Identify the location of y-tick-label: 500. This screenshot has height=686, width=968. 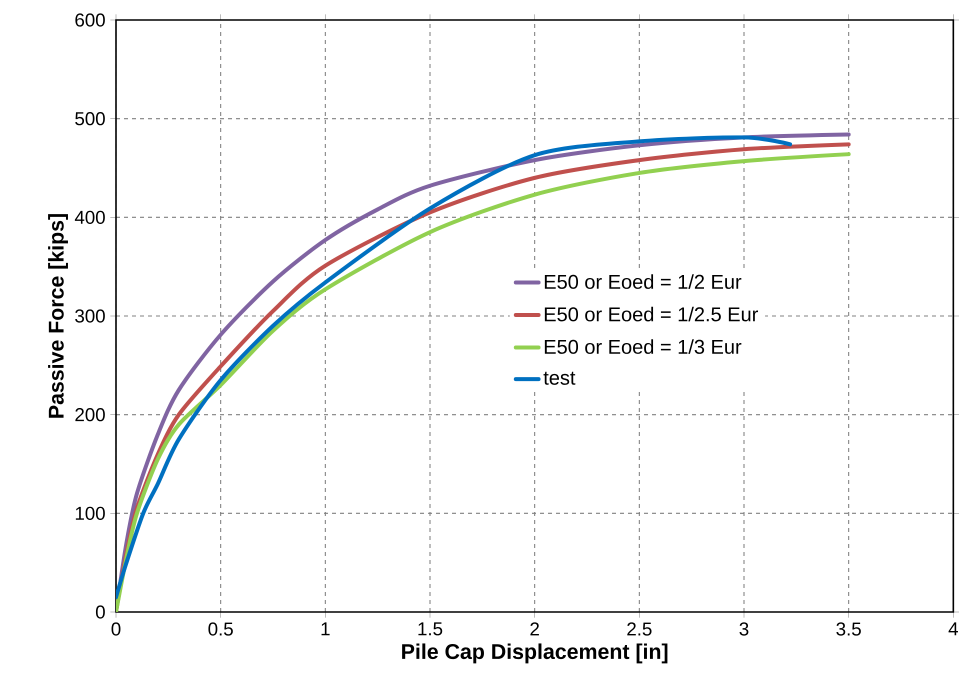
(90, 119).